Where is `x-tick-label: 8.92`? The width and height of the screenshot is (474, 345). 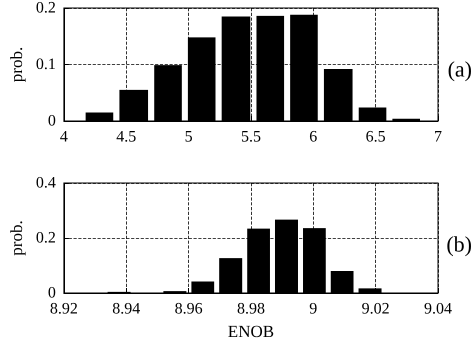 x-tick-label: 8.92 is located at coordinates (64, 309).